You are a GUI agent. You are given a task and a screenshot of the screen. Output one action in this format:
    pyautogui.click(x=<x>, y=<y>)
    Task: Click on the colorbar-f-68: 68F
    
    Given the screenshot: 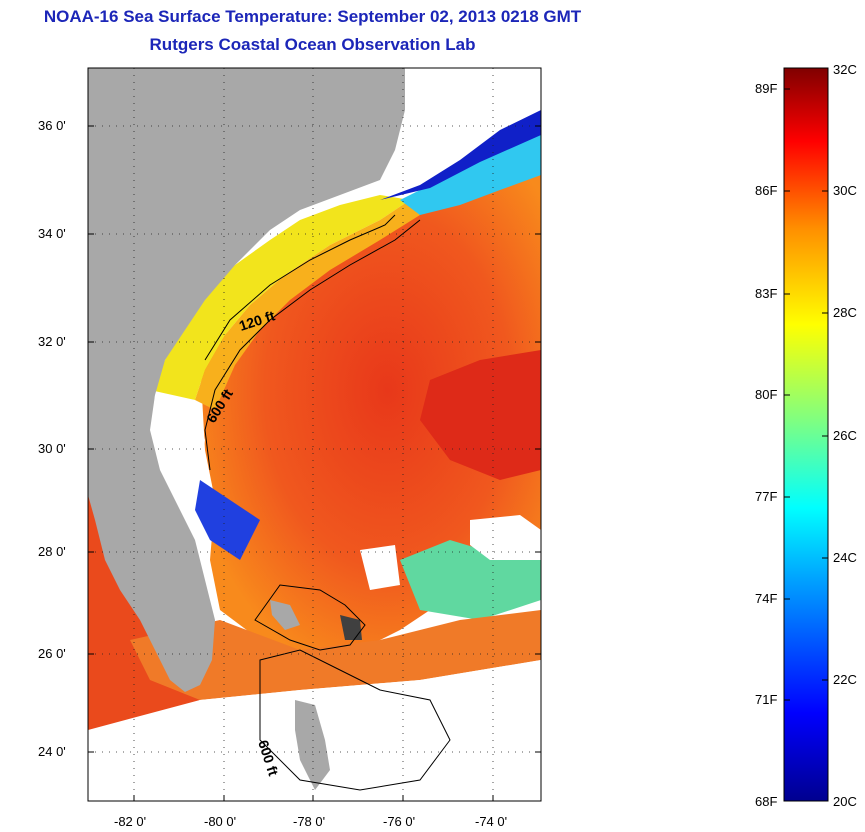 What is the action you would take?
    pyautogui.click(x=766, y=801)
    